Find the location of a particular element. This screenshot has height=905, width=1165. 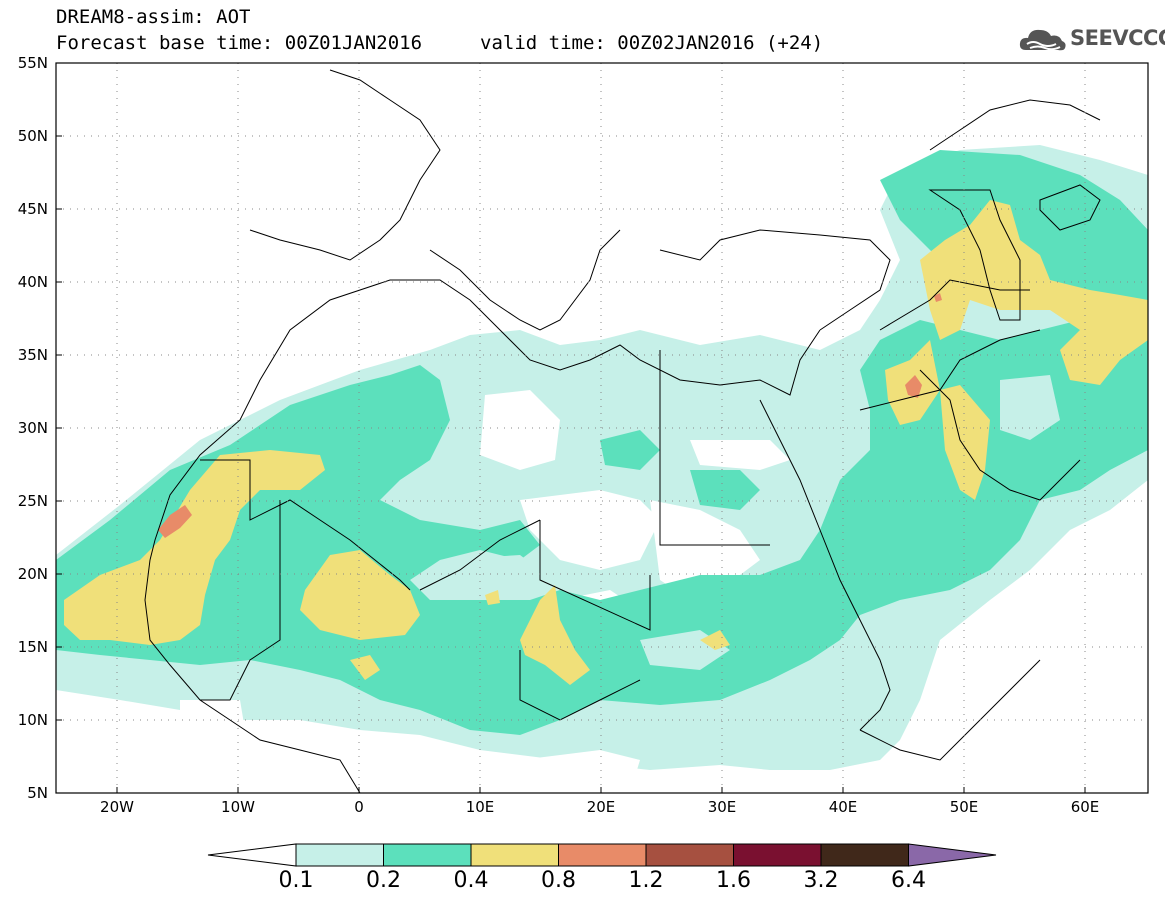

colorbar is located at coordinates (602, 855).